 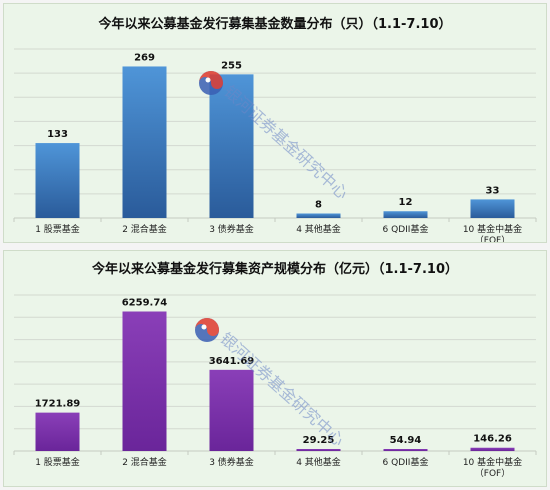 What do you see at coordinates (406, 440) in the screenshot?
I see `data-label: 54.94` at bounding box center [406, 440].